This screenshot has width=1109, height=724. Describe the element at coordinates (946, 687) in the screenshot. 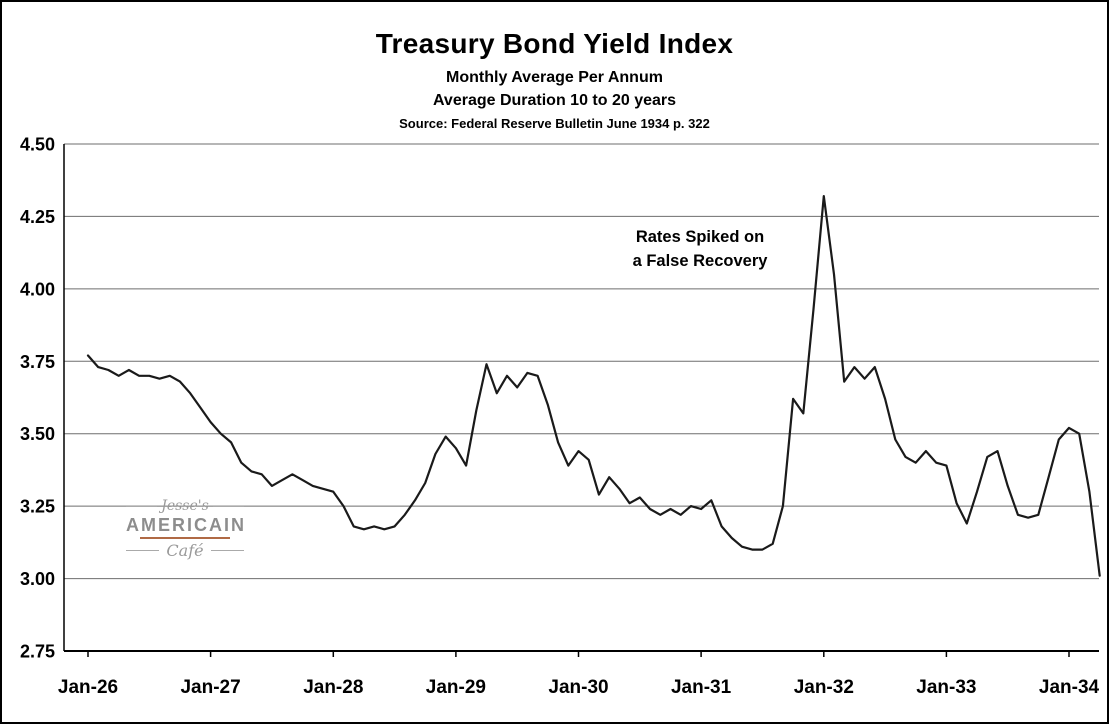

I see `x-tick-label: Jan-33` at that location.